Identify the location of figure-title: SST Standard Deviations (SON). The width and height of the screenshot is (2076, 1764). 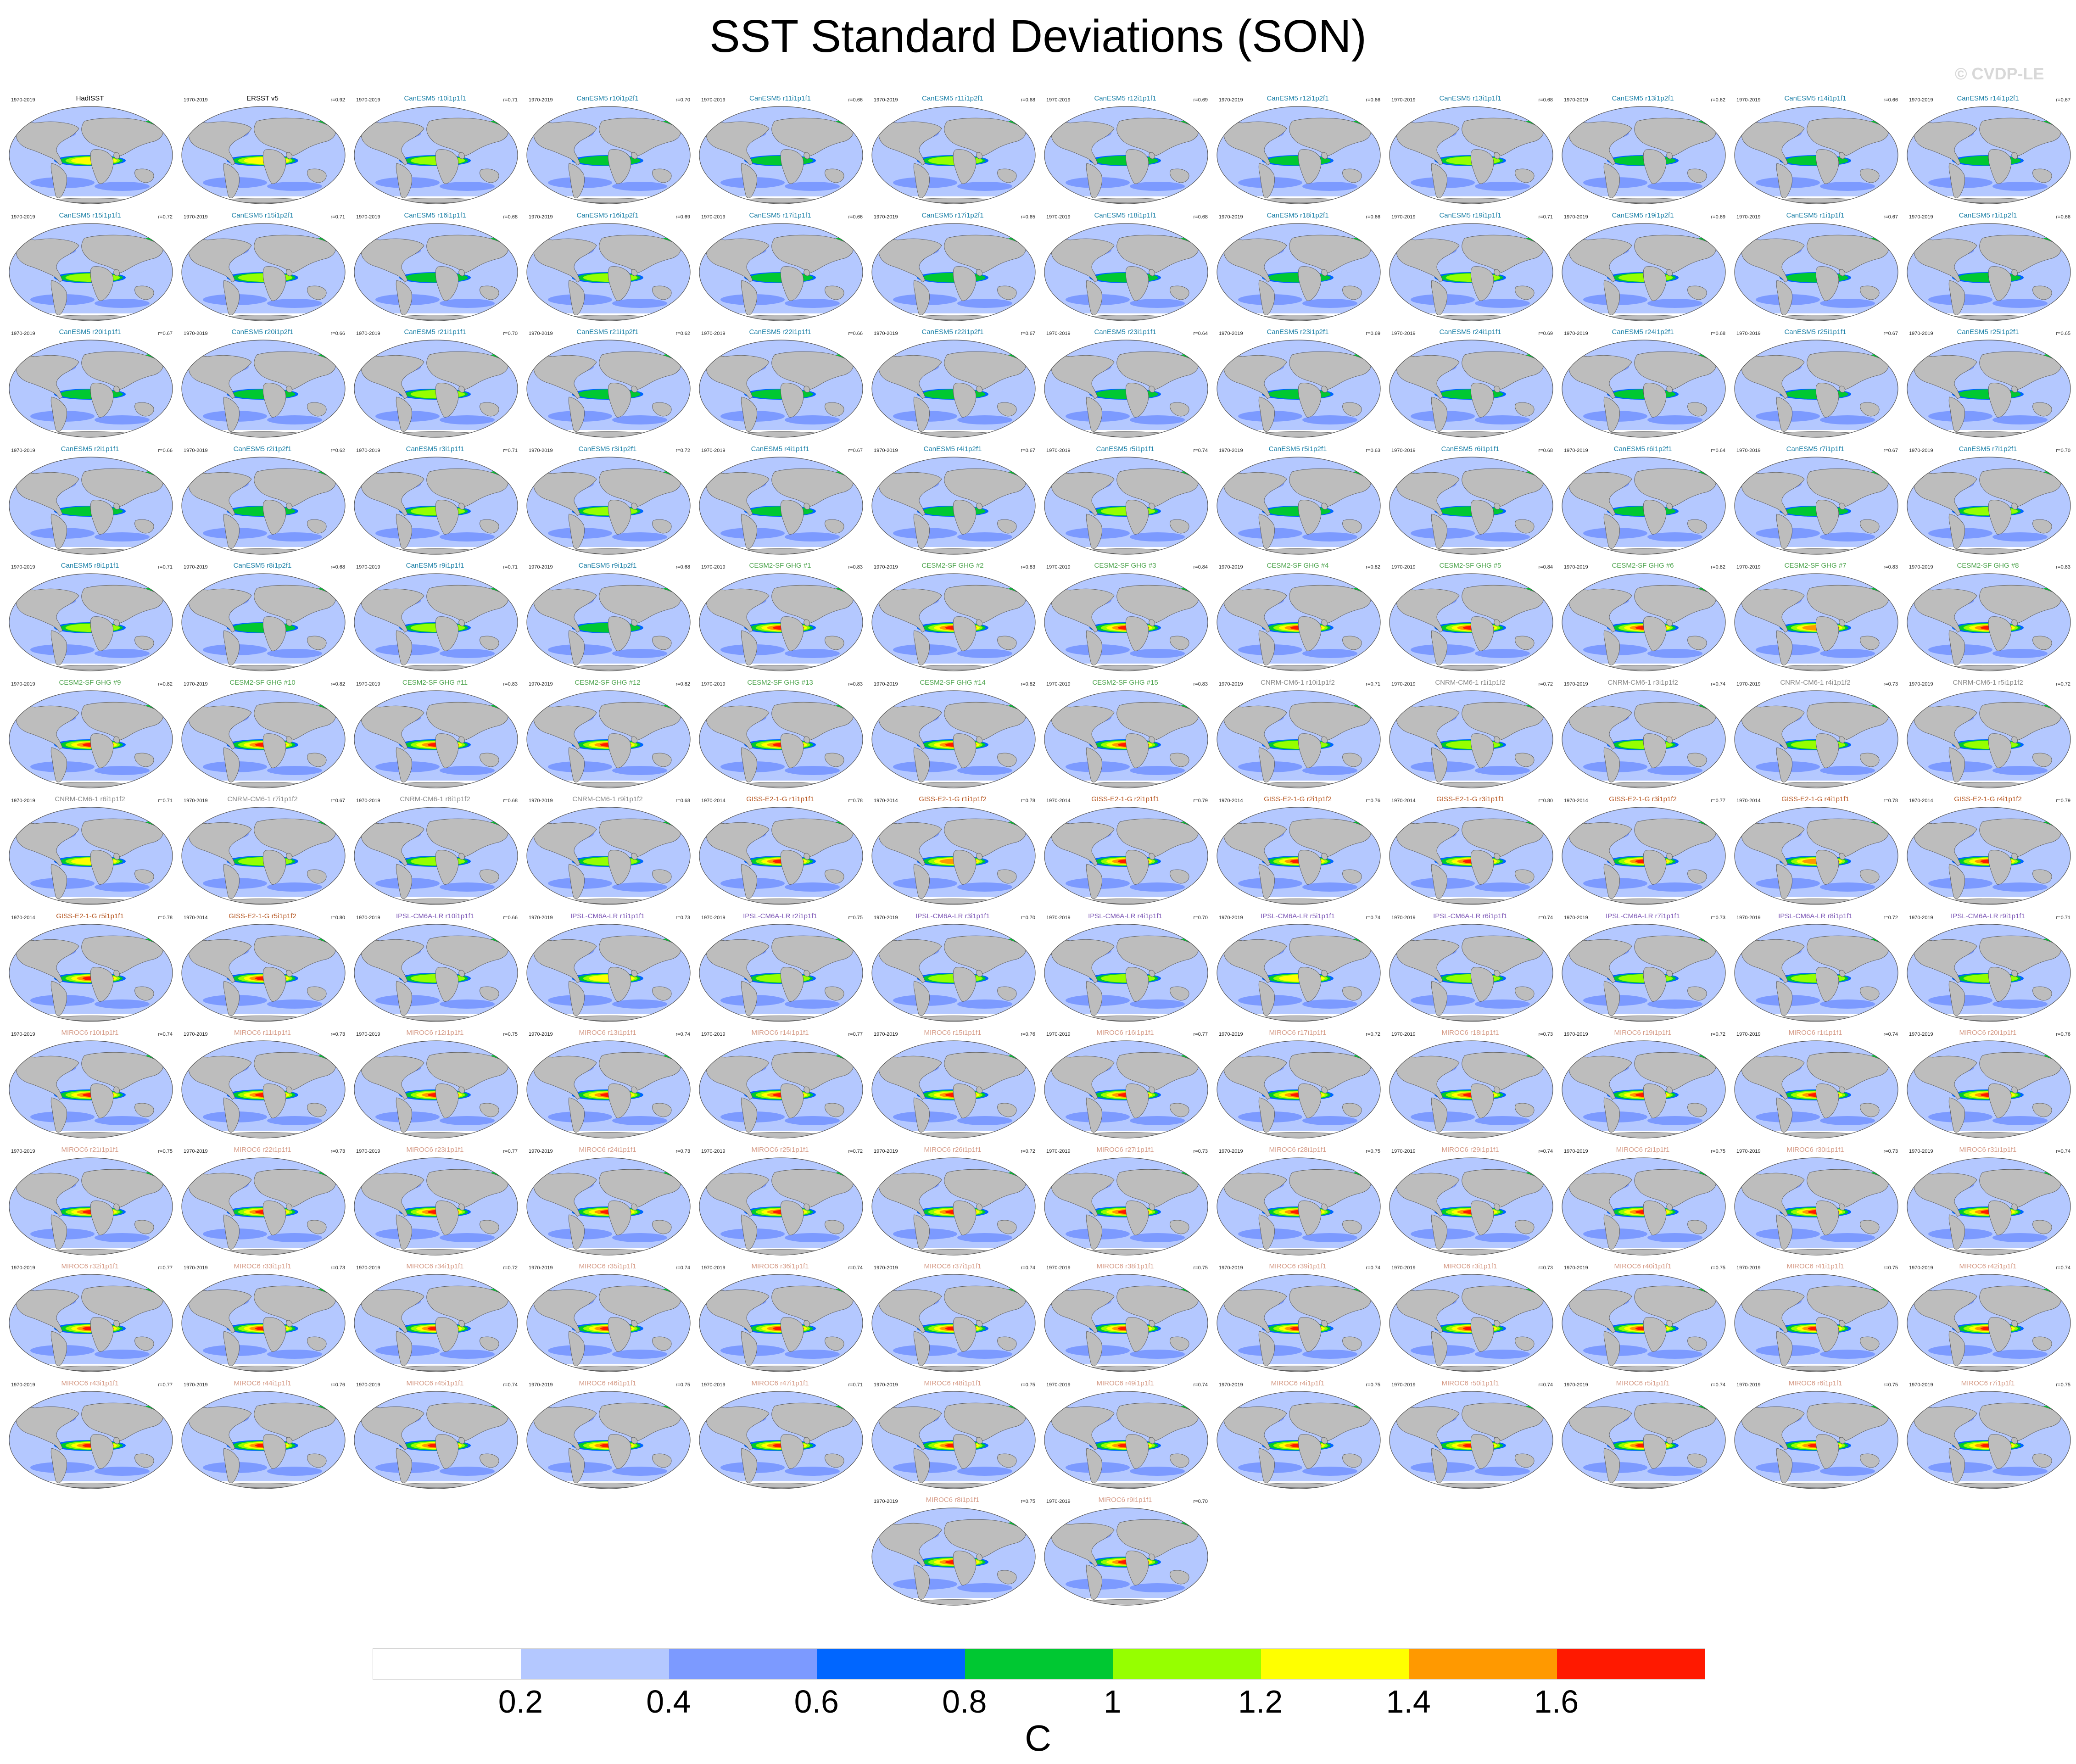
(1038, 36).